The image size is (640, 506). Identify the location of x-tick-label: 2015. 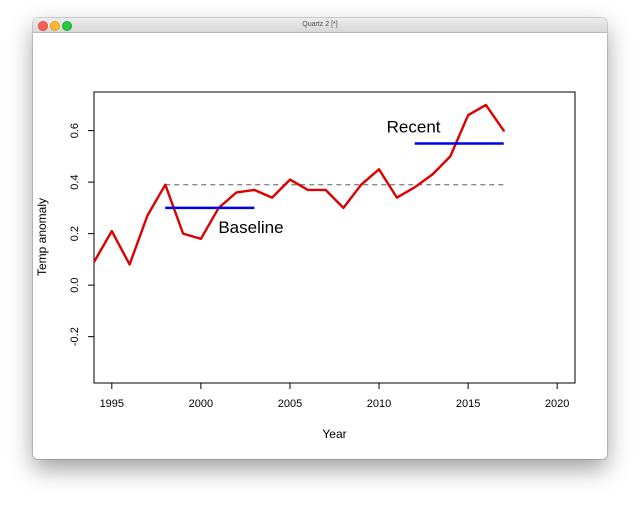
(468, 404).